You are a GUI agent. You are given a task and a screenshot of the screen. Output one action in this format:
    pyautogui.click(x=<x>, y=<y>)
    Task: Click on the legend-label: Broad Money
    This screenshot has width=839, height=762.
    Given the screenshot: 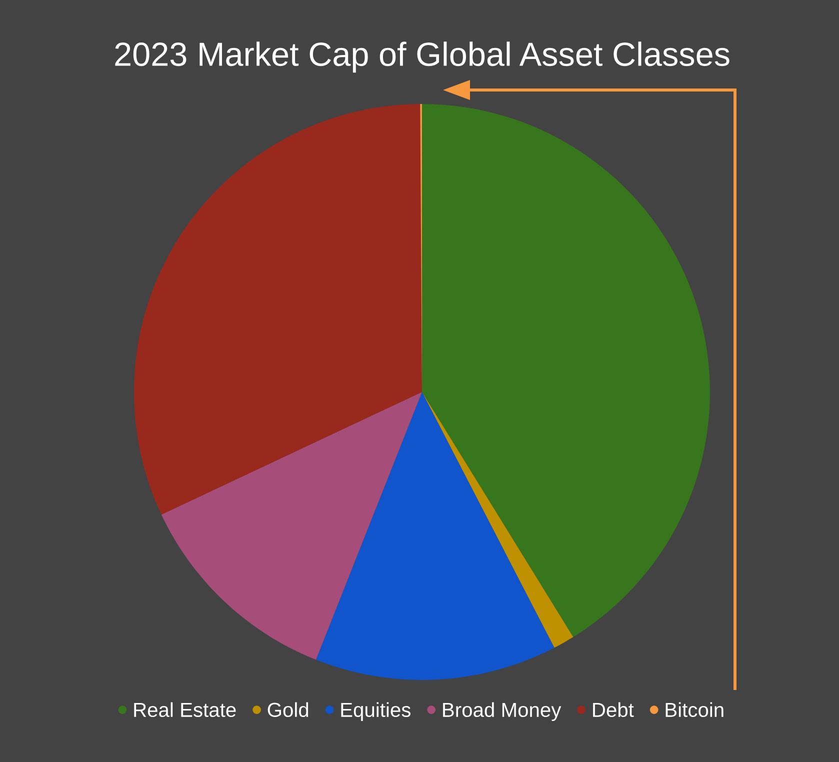 What is the action you would take?
    pyautogui.click(x=502, y=712)
    